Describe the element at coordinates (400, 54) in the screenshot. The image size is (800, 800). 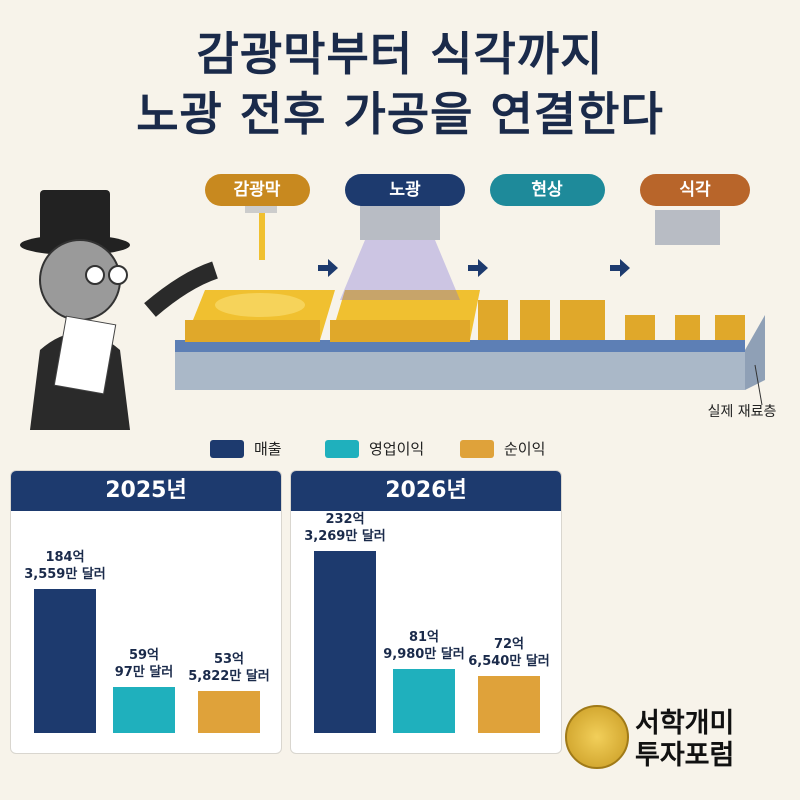
I see `title-line: 감광막부터 식각까지` at that location.